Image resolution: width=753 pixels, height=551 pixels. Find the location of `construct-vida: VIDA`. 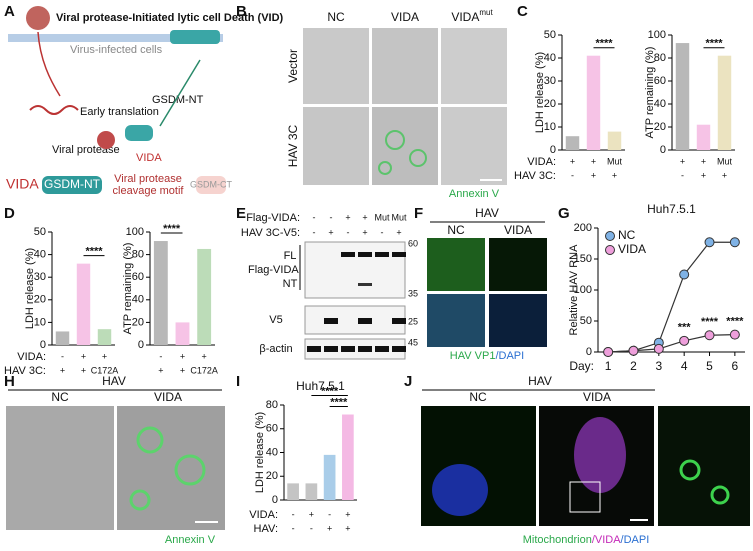

construct-vida: VIDA is located at coordinates (22, 184).